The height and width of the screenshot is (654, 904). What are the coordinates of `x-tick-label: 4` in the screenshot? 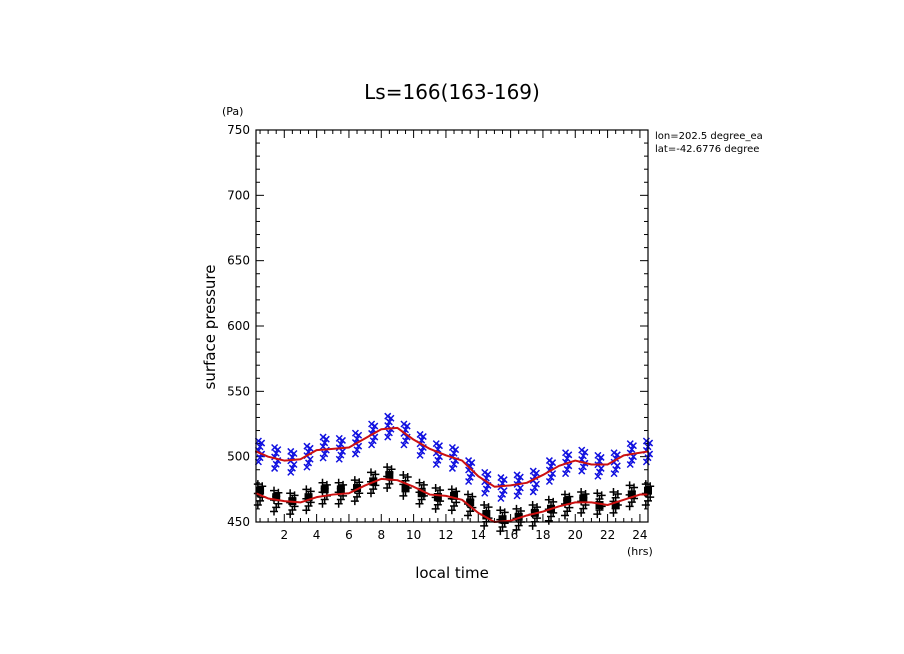 It's located at (317, 535).